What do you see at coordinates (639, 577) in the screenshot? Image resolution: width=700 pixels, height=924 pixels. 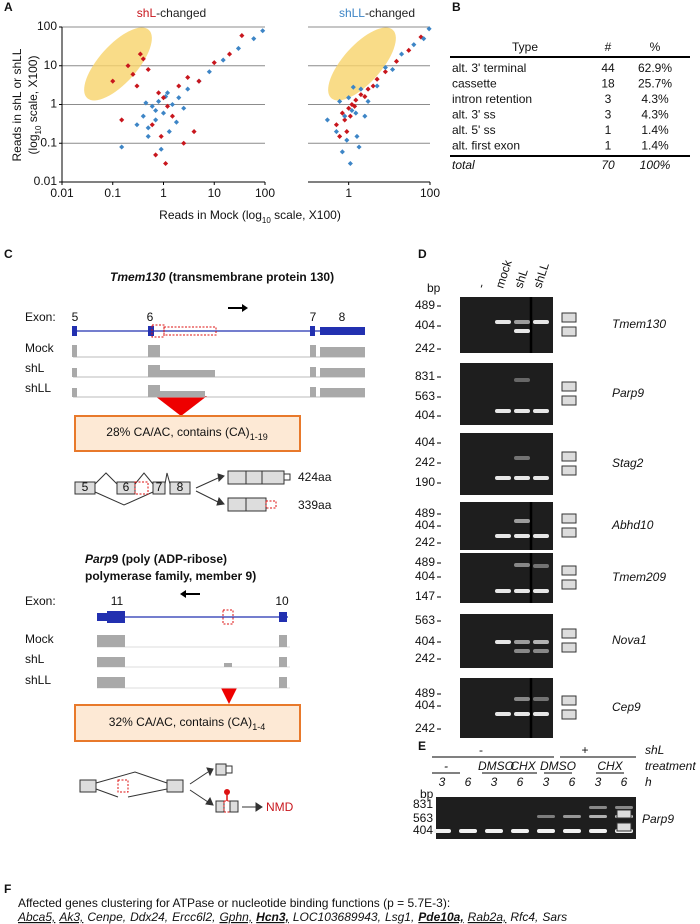 I see `gene-label: Tmem209` at bounding box center [639, 577].